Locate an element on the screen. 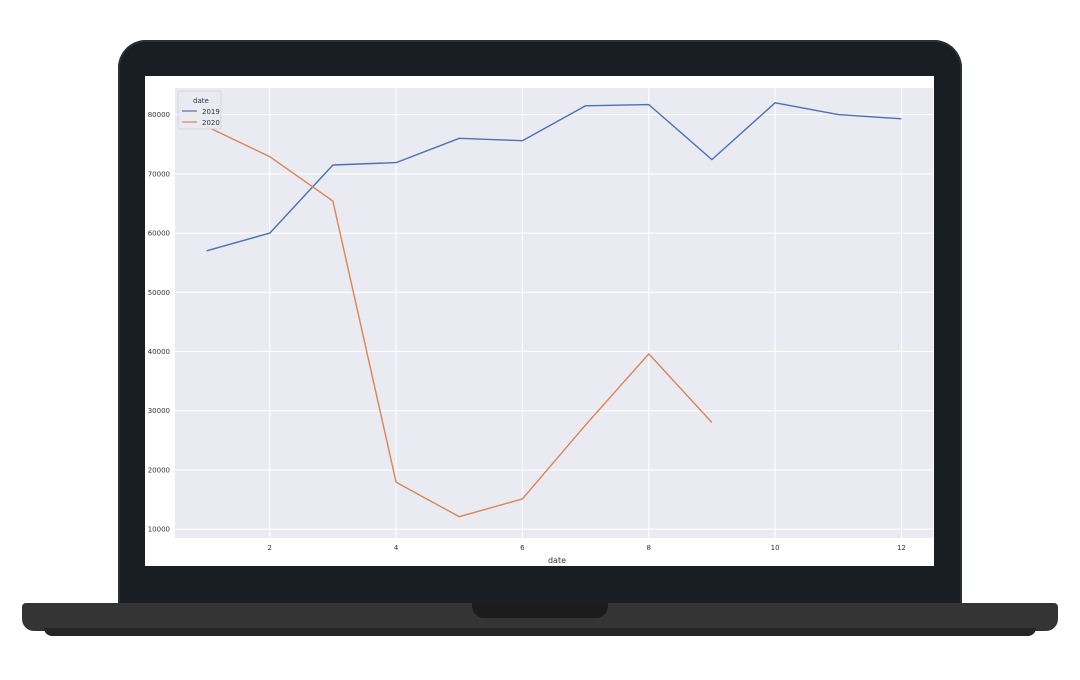  x-tick-label: 4 is located at coordinates (396, 548).